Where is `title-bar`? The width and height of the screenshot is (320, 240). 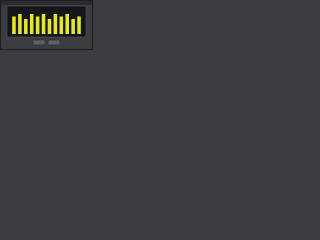
title-bar is located at coordinates (46, 3).